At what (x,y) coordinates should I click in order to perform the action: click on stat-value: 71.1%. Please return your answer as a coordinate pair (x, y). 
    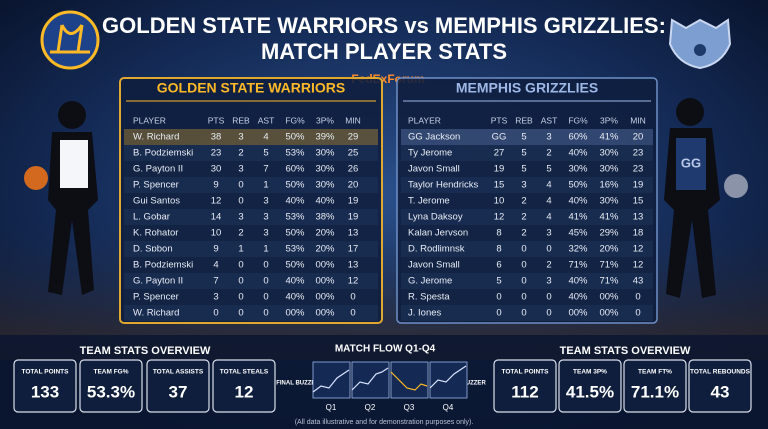
    Looking at the image, I should click on (655, 391).